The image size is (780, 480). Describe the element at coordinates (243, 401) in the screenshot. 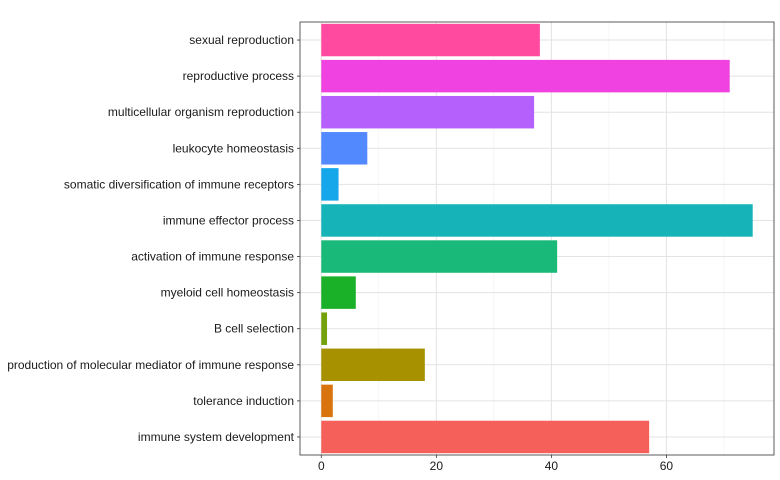

I see `y-tick-label: tolerance induction` at that location.